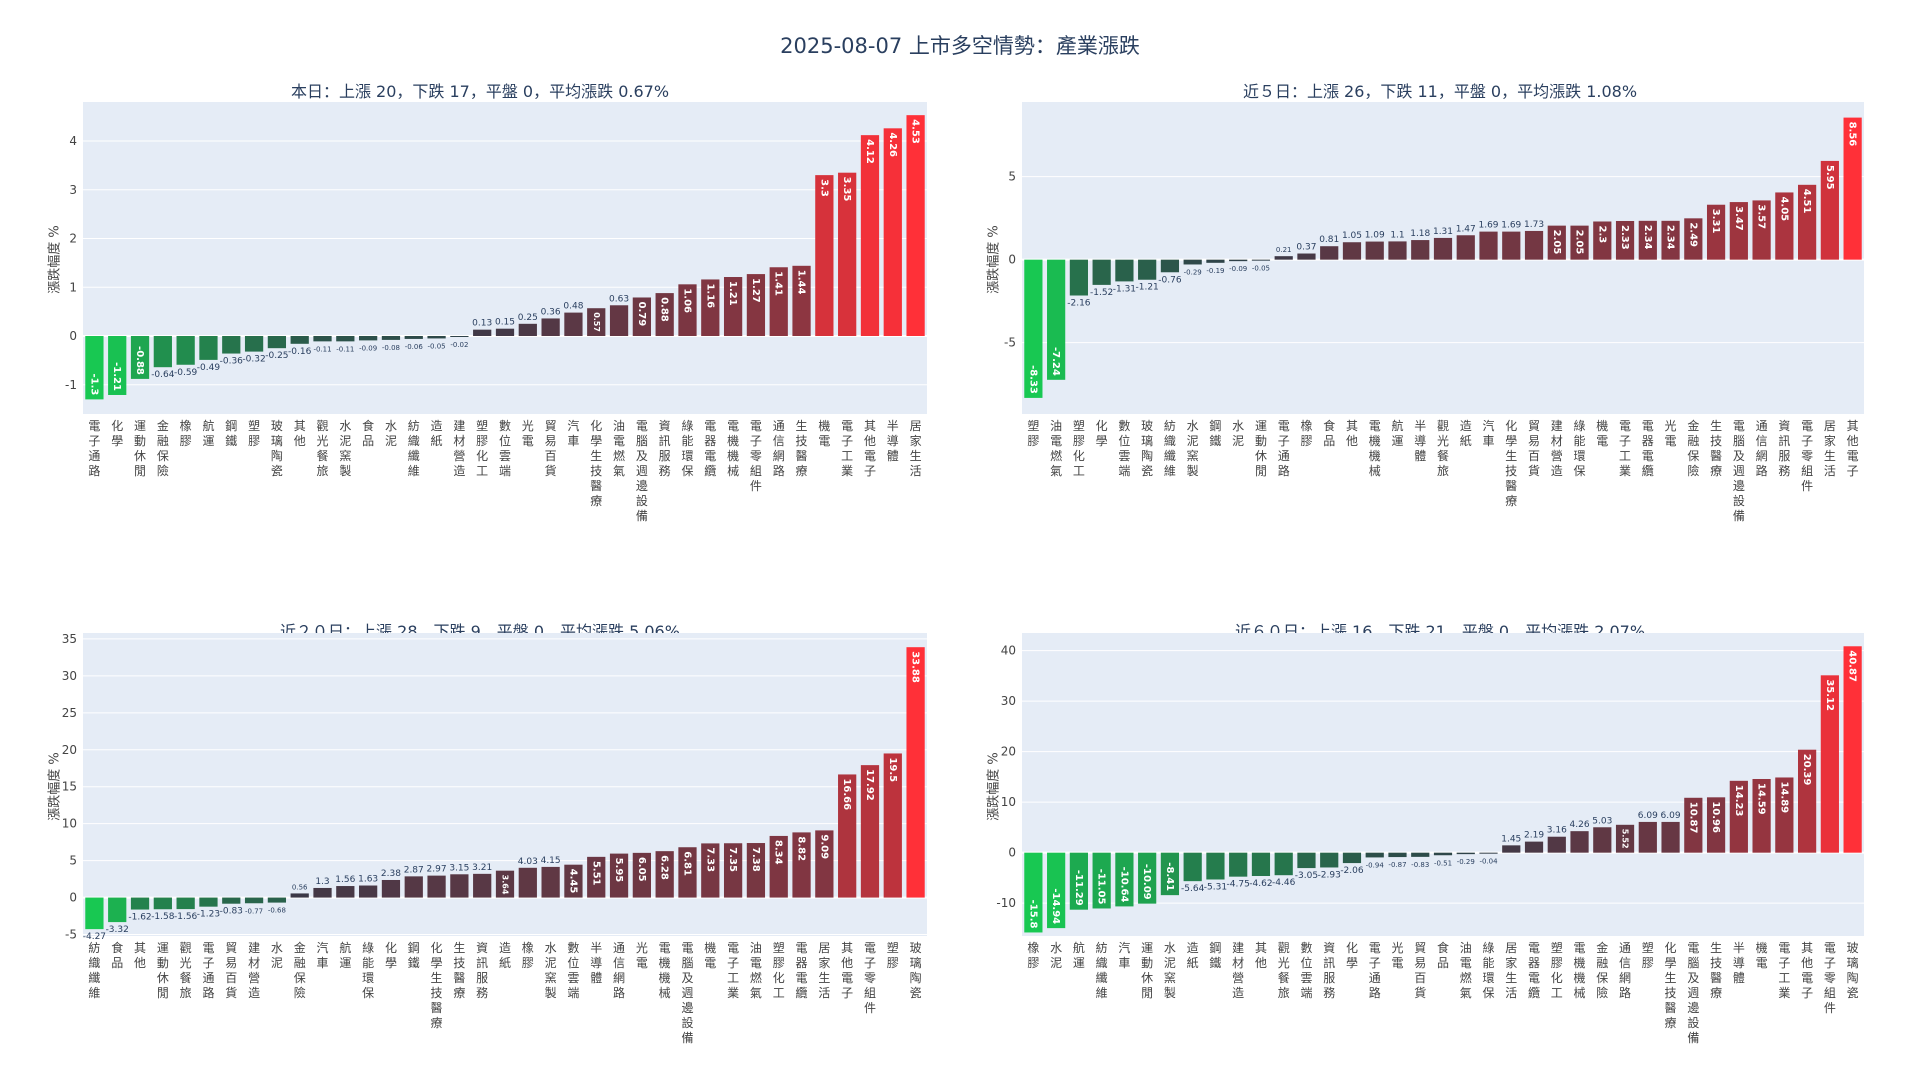  Describe the element at coordinates (414, 448) in the screenshot. I see `x-tick-label: 紡織纖維` at that location.